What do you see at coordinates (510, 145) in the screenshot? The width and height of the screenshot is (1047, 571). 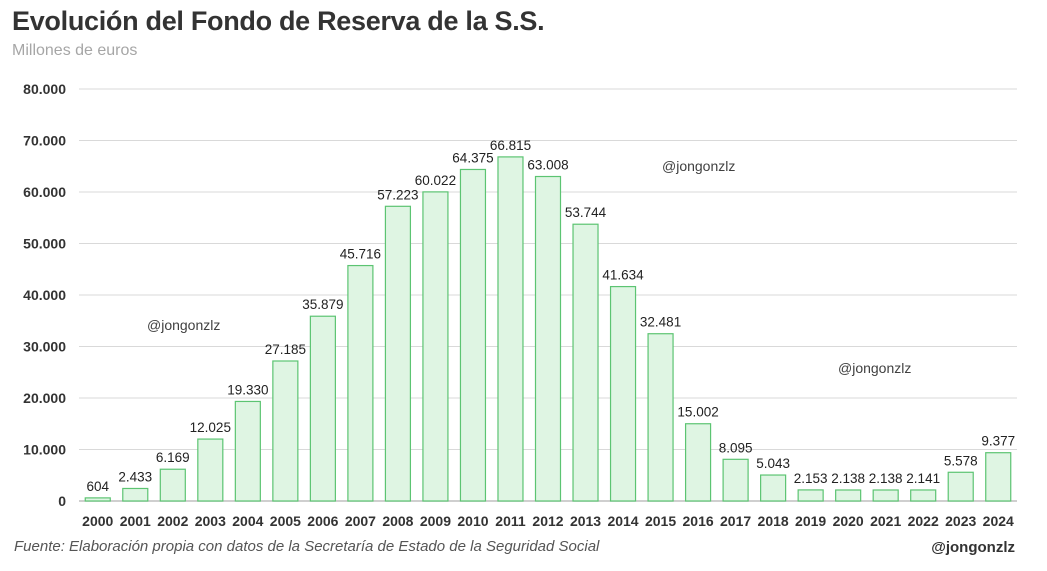 I see `data-label: 66.815` at bounding box center [510, 145].